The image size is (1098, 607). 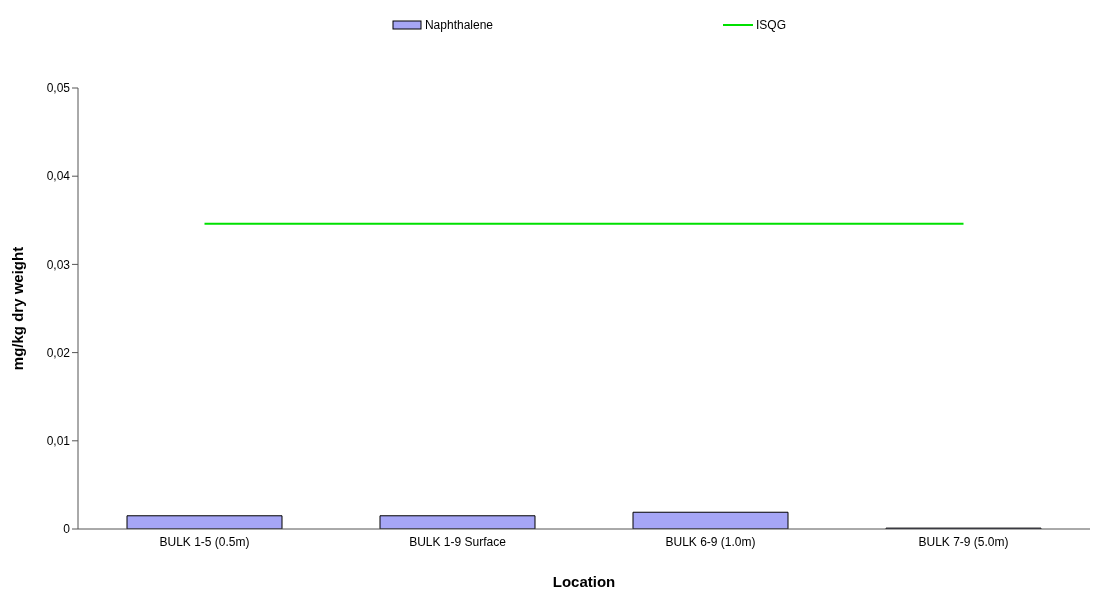 I want to click on y-tick-label: 0,01, so click(x=58, y=441).